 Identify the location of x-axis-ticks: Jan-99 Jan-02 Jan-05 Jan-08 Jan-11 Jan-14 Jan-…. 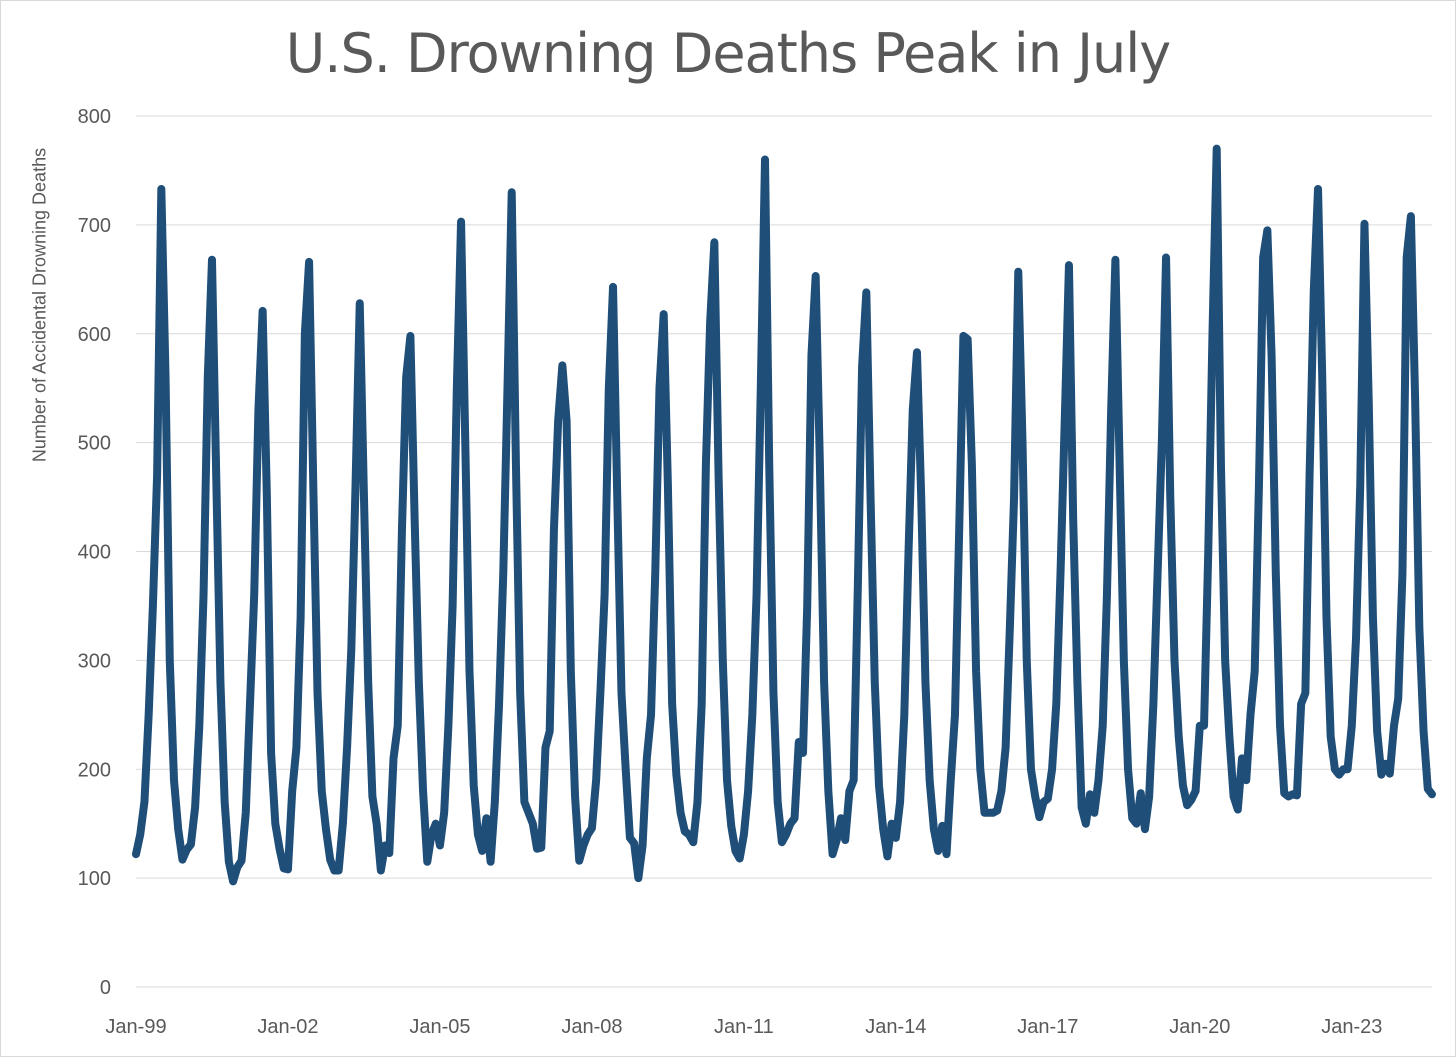
(743, 1027).